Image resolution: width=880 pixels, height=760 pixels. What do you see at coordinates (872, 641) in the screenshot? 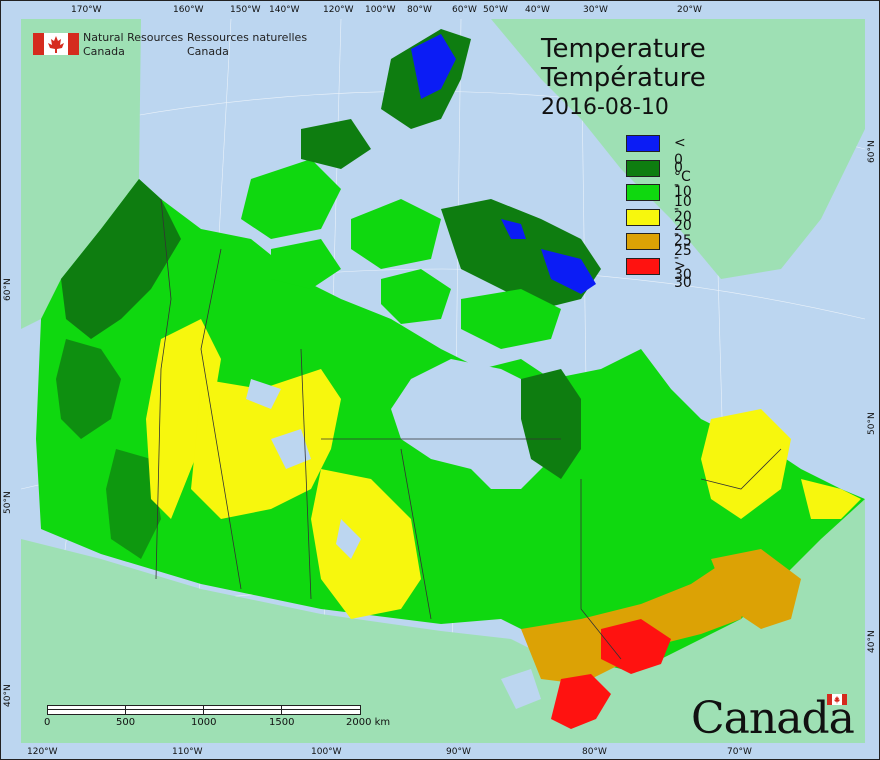
I see `right-lat-label: 40°N` at bounding box center [872, 641].